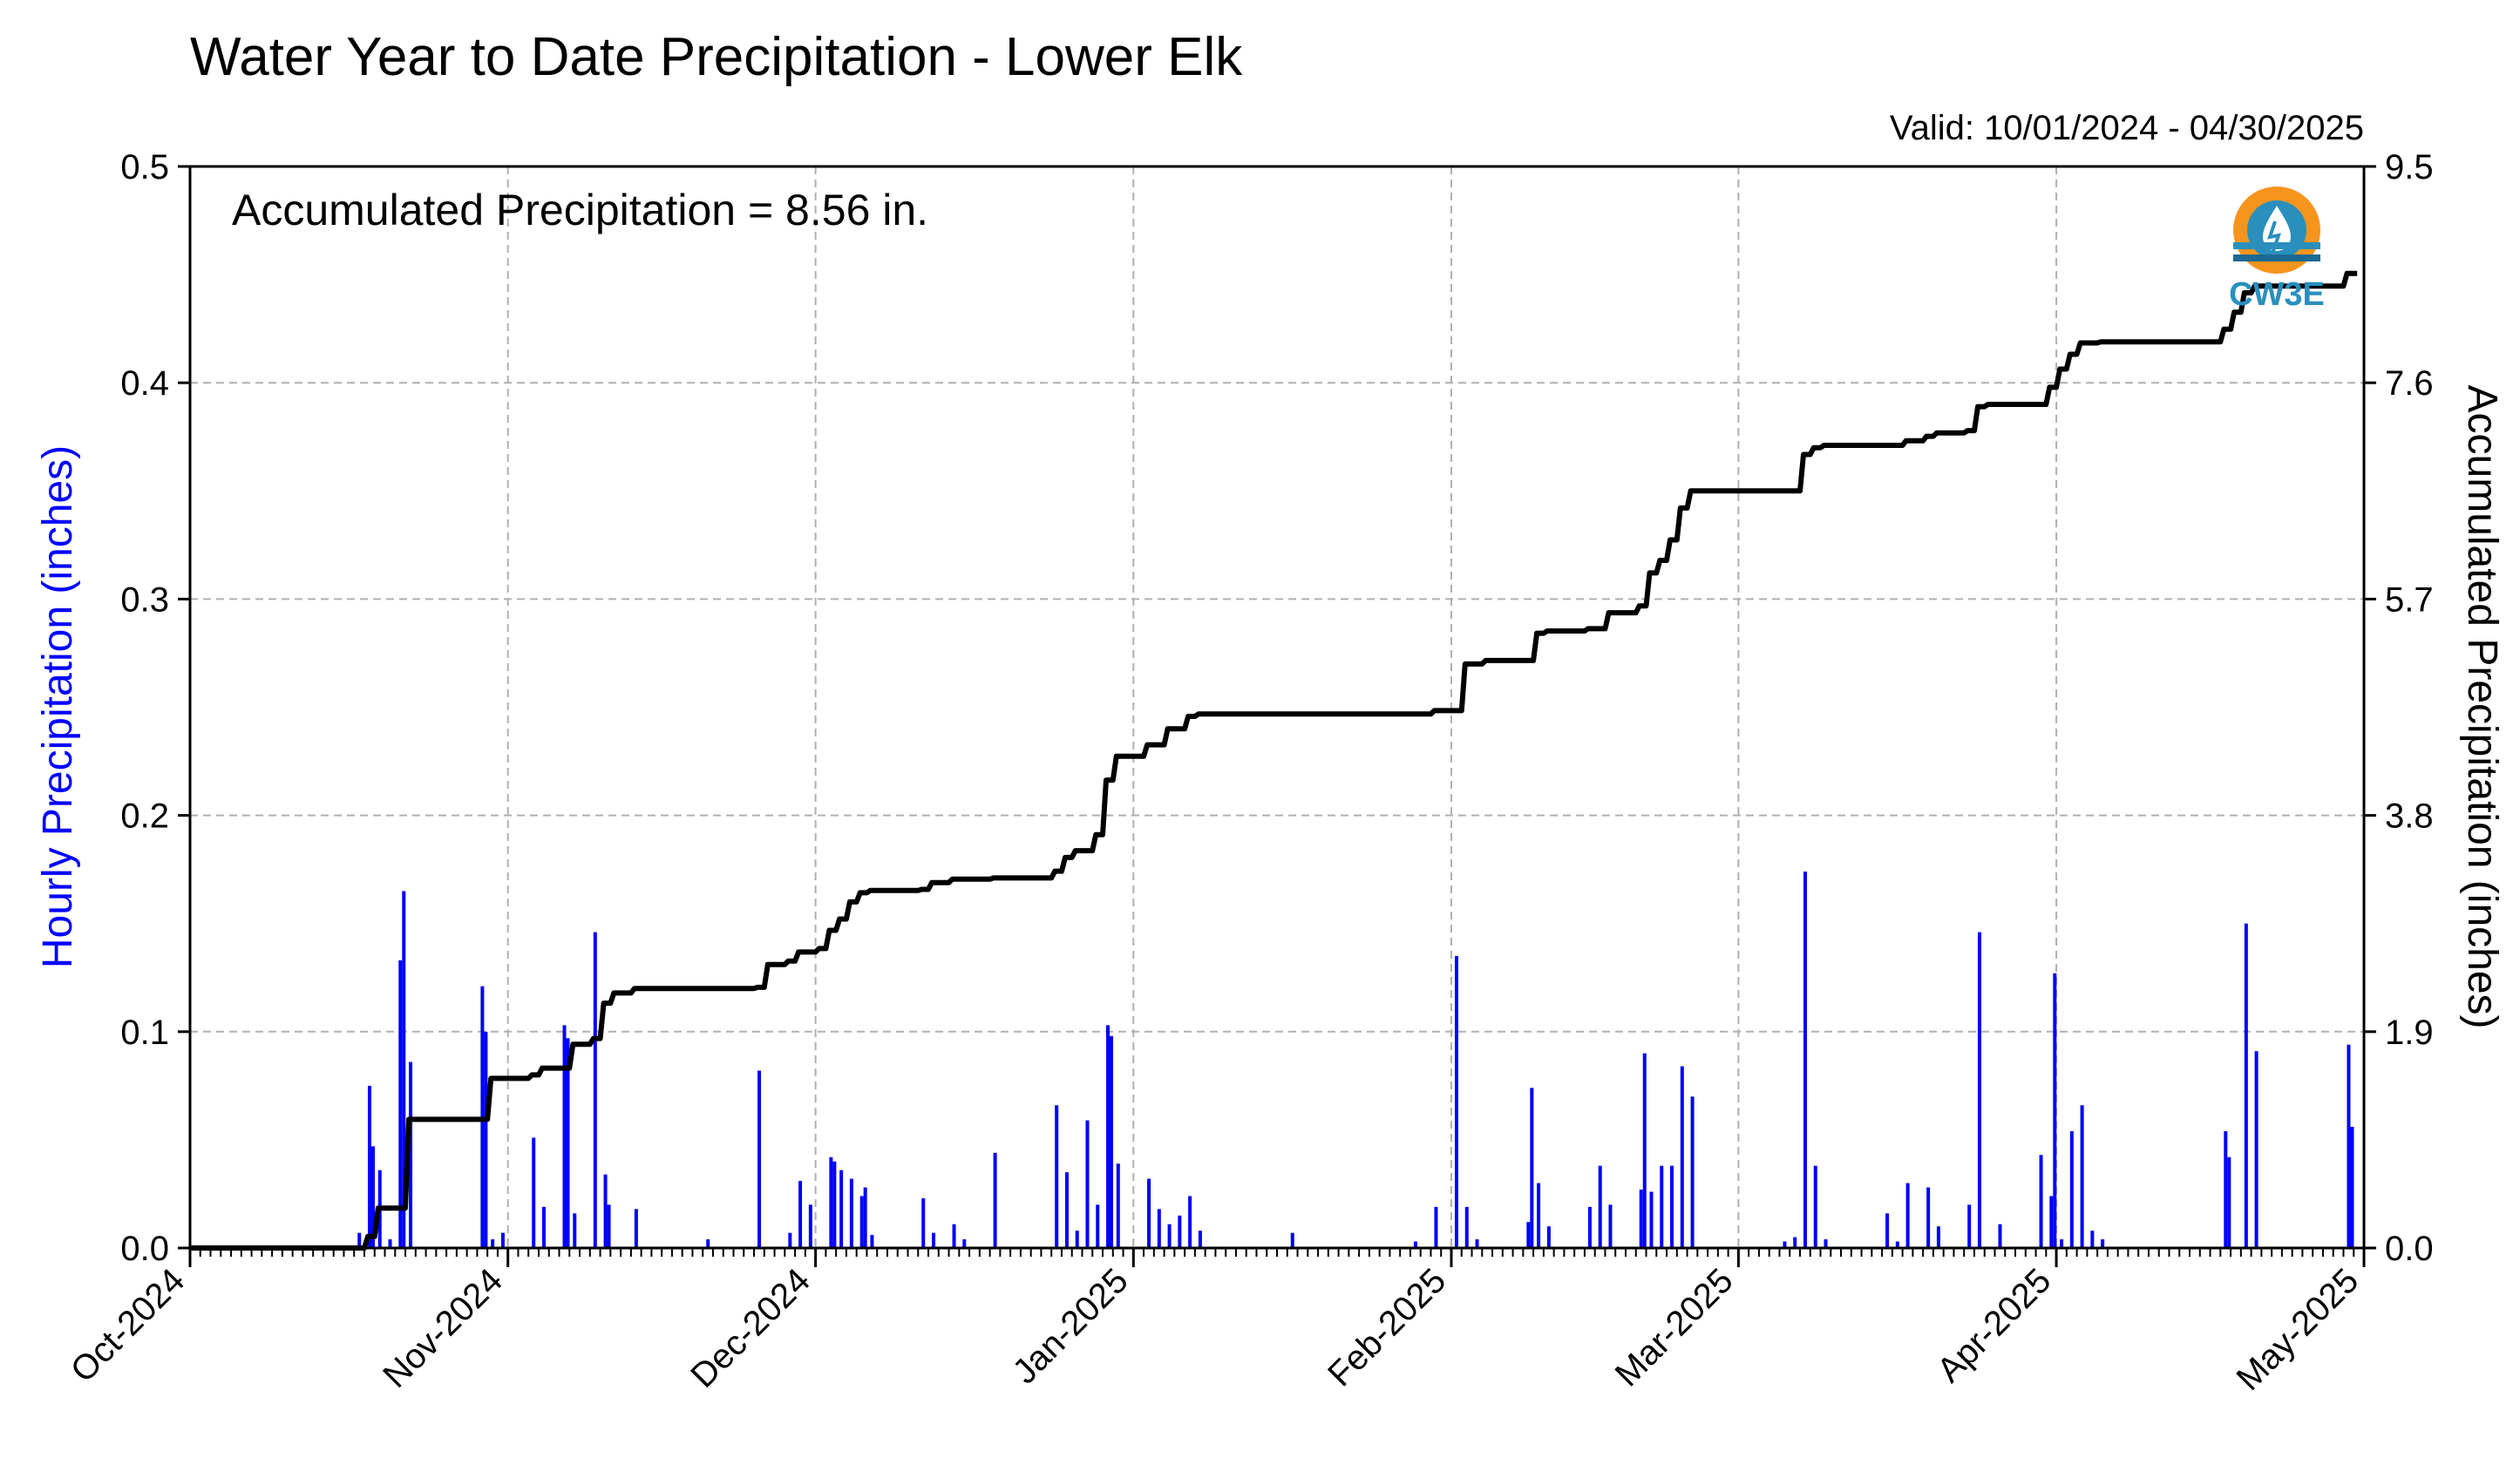 The width and height of the screenshot is (2520, 1465). Describe the element at coordinates (580, 210) in the screenshot. I see `accumulated-total-annotation: Accumulated Precipitation = 8.56 in.` at that location.